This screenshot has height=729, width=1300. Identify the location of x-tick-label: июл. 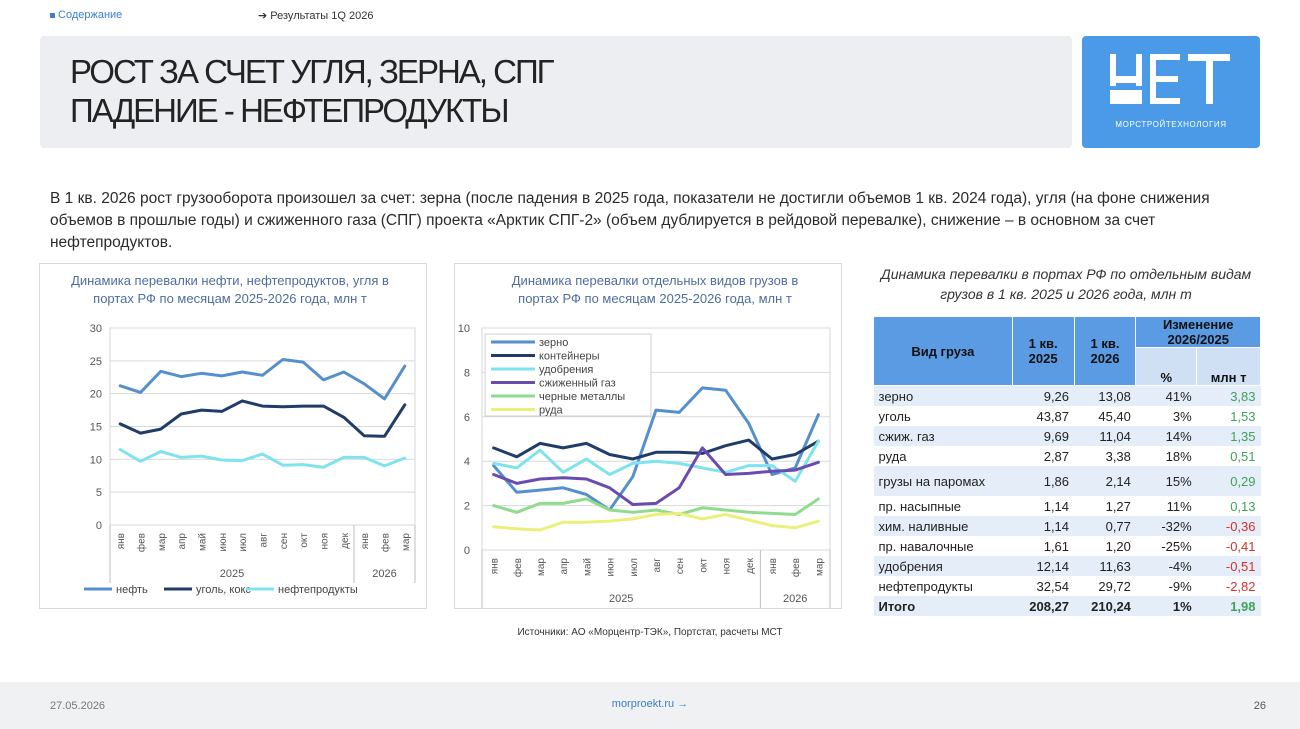
(634, 567).